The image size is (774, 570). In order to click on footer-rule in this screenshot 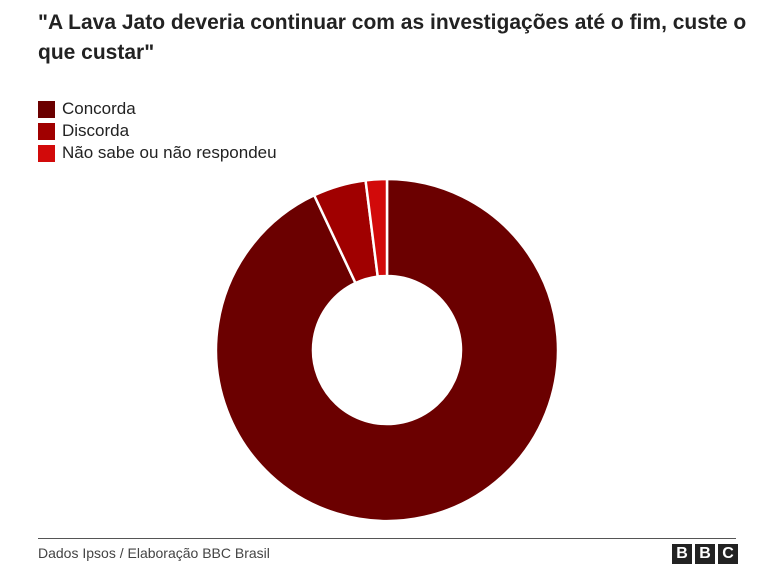, I will do `click(387, 538)`.